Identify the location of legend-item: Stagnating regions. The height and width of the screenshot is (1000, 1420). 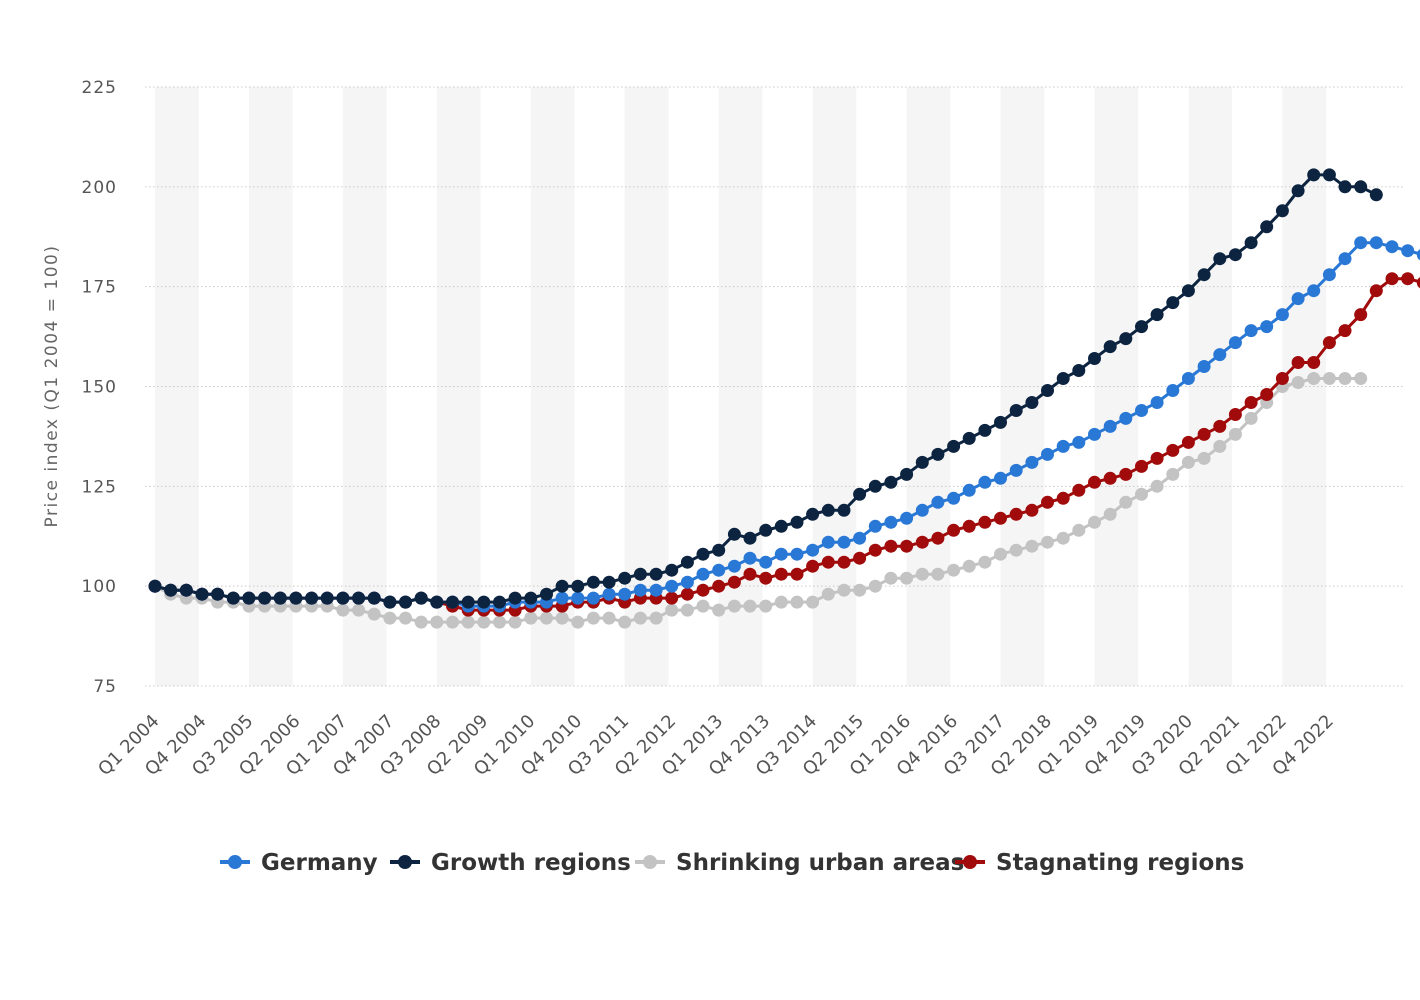
(1099, 863).